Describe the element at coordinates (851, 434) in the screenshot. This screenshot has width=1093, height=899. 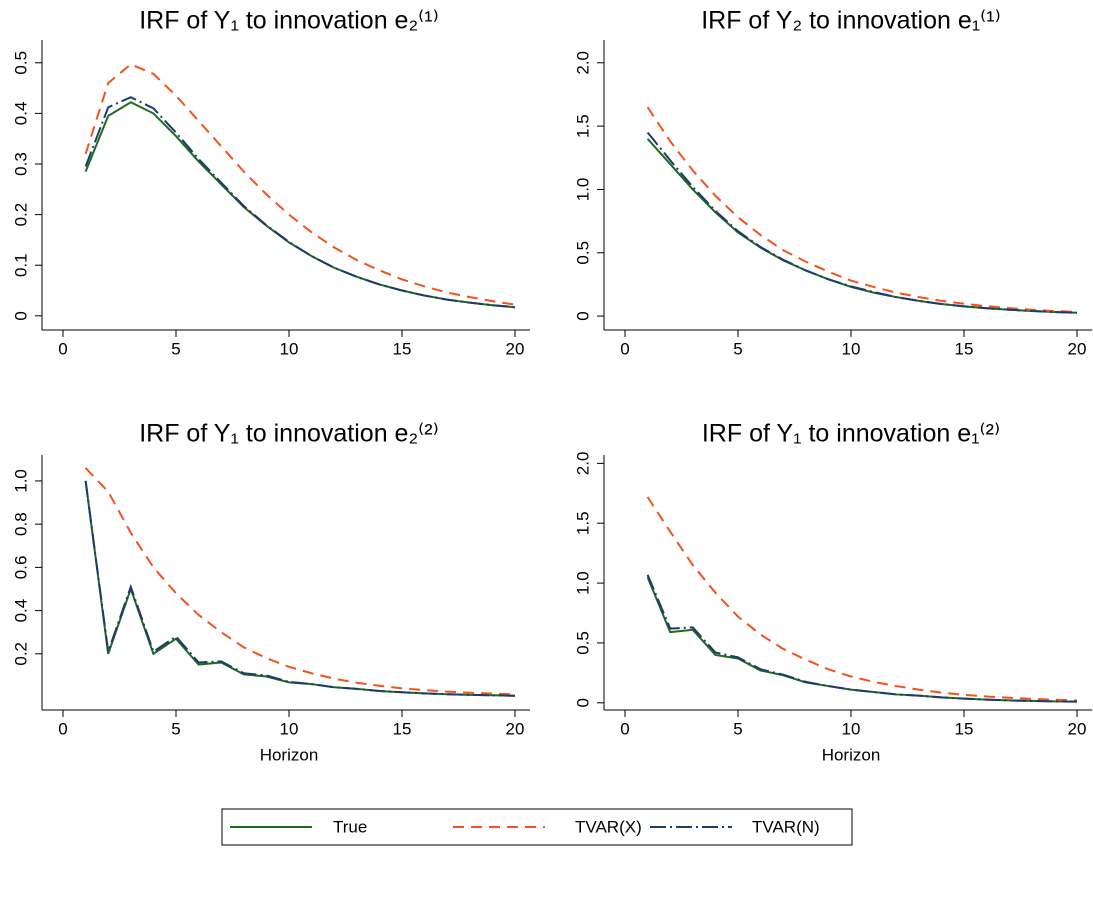
I see `chart-title: IRF of Y₁ to innovation e₁⁽²⁾` at that location.